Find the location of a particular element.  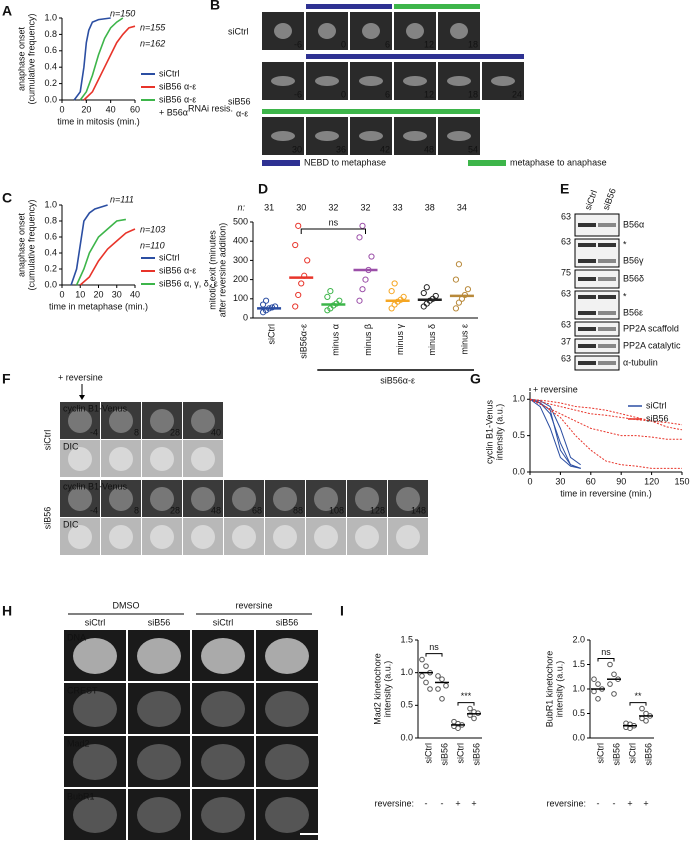

y-tick-label: 300 is located at coordinates (240, 260).